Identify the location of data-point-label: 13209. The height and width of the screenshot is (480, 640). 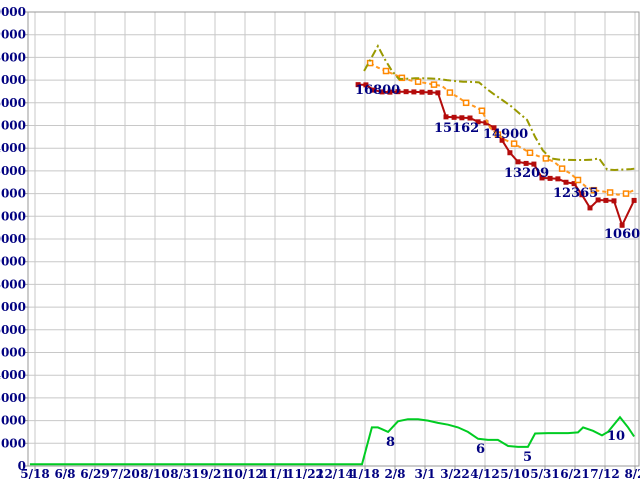
(526, 173).